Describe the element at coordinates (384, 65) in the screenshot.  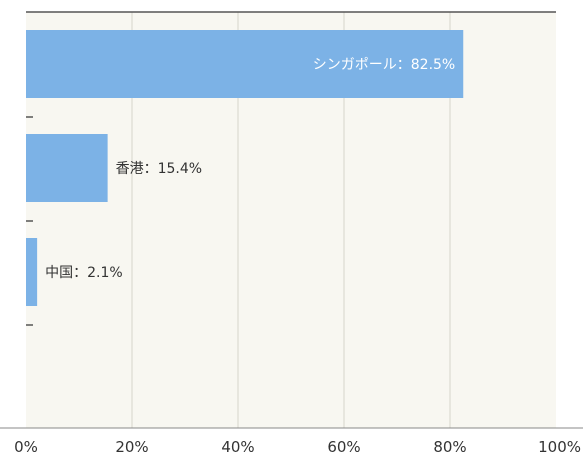
I see `data-label: シンガポール：82.5%` at that location.